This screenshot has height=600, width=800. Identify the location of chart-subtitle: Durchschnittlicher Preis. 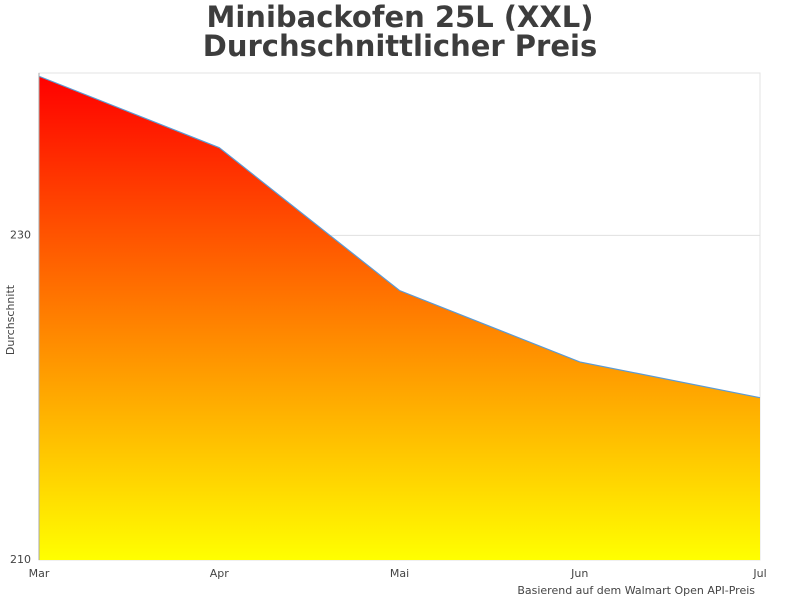
(400, 46).